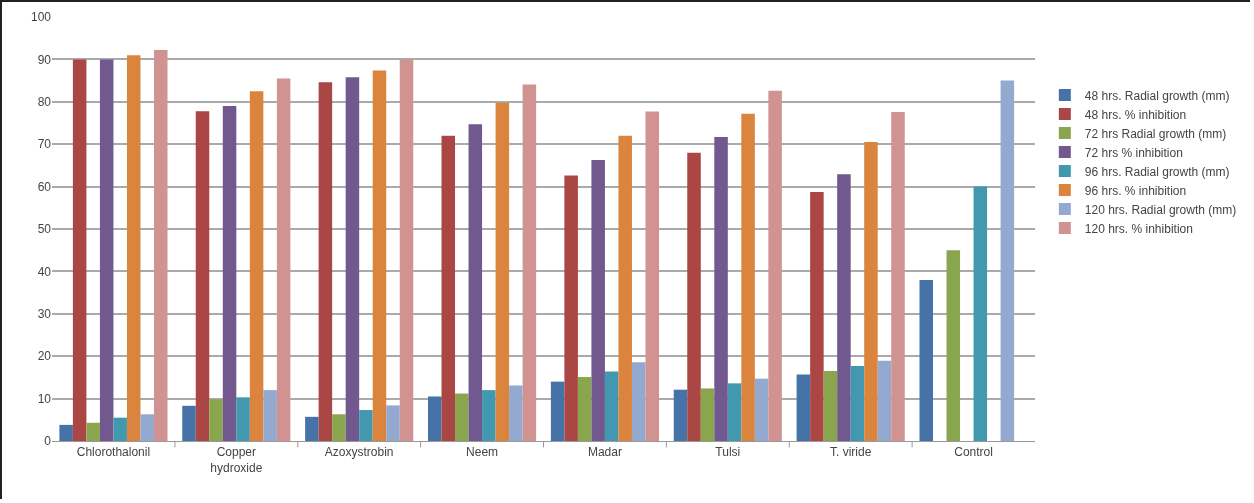  What do you see at coordinates (44, 229) in the screenshot?
I see `y-tick-label: 50` at bounding box center [44, 229].